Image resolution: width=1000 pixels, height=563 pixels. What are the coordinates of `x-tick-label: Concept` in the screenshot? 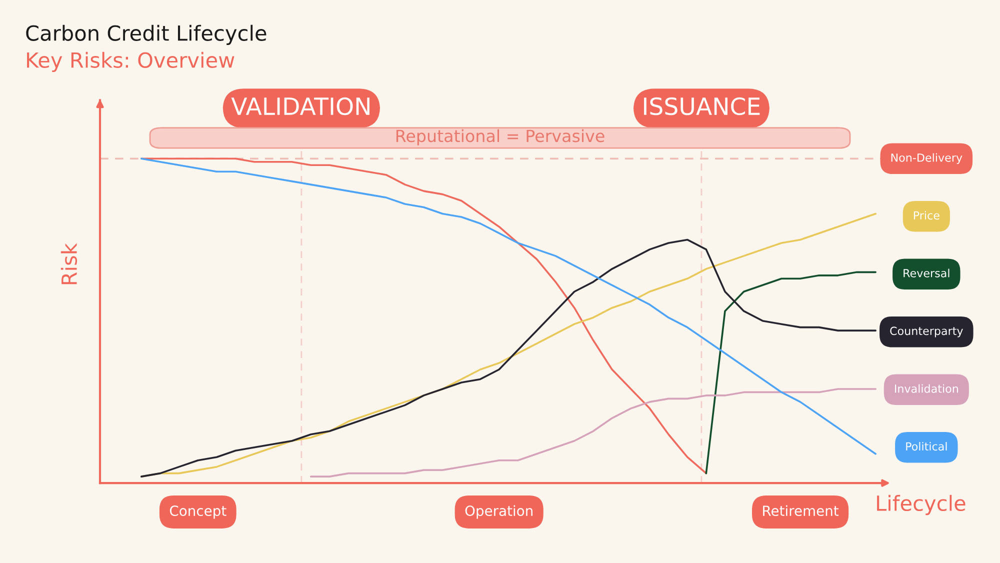 It's located at (198, 512).